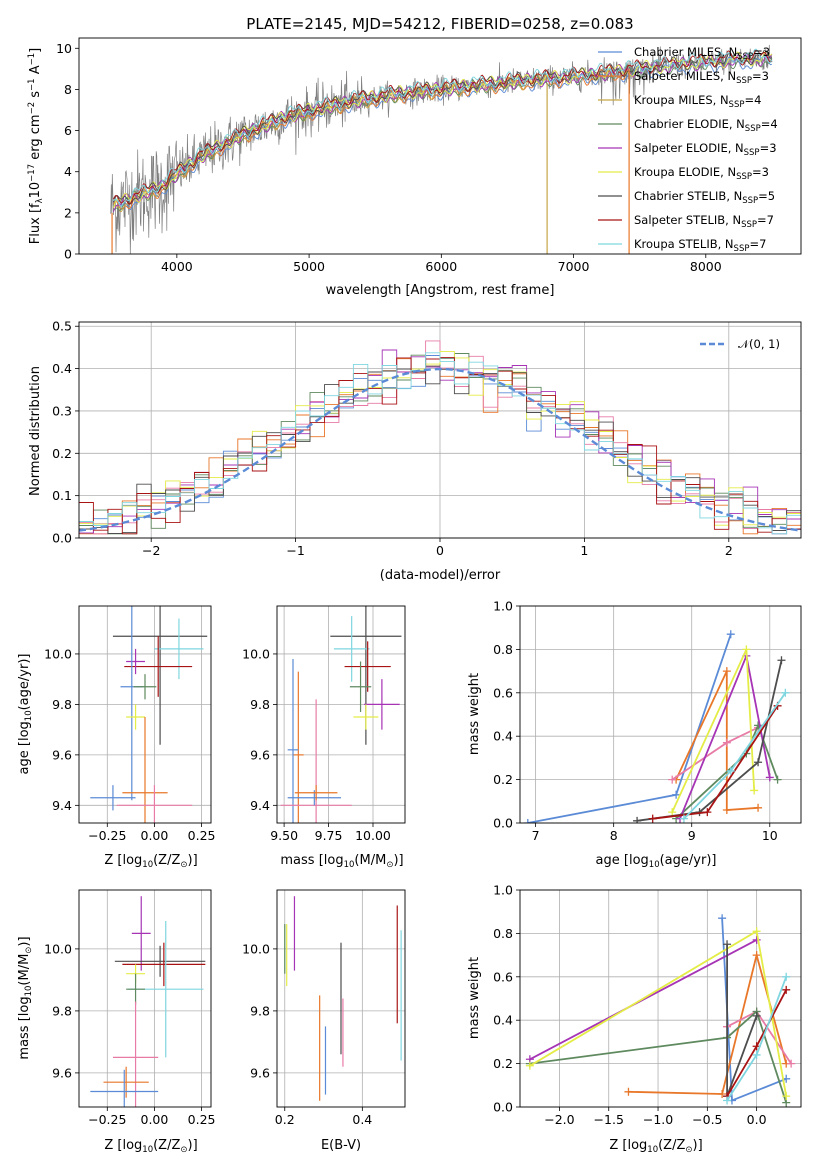  What do you see at coordinates (68, 171) in the screenshot?
I see `y-tick-label: 4` at bounding box center [68, 171].